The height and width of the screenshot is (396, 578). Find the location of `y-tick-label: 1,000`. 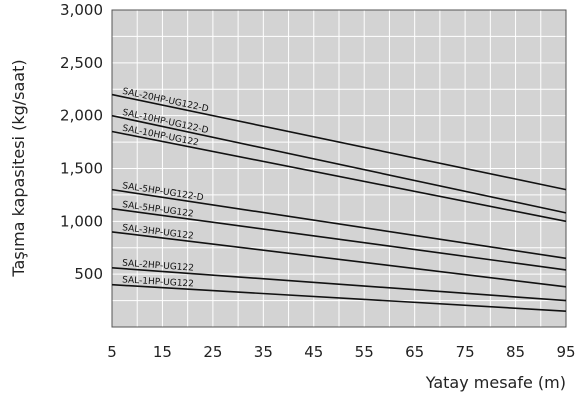

y-tick-label: 1,000 is located at coordinates (81, 221).